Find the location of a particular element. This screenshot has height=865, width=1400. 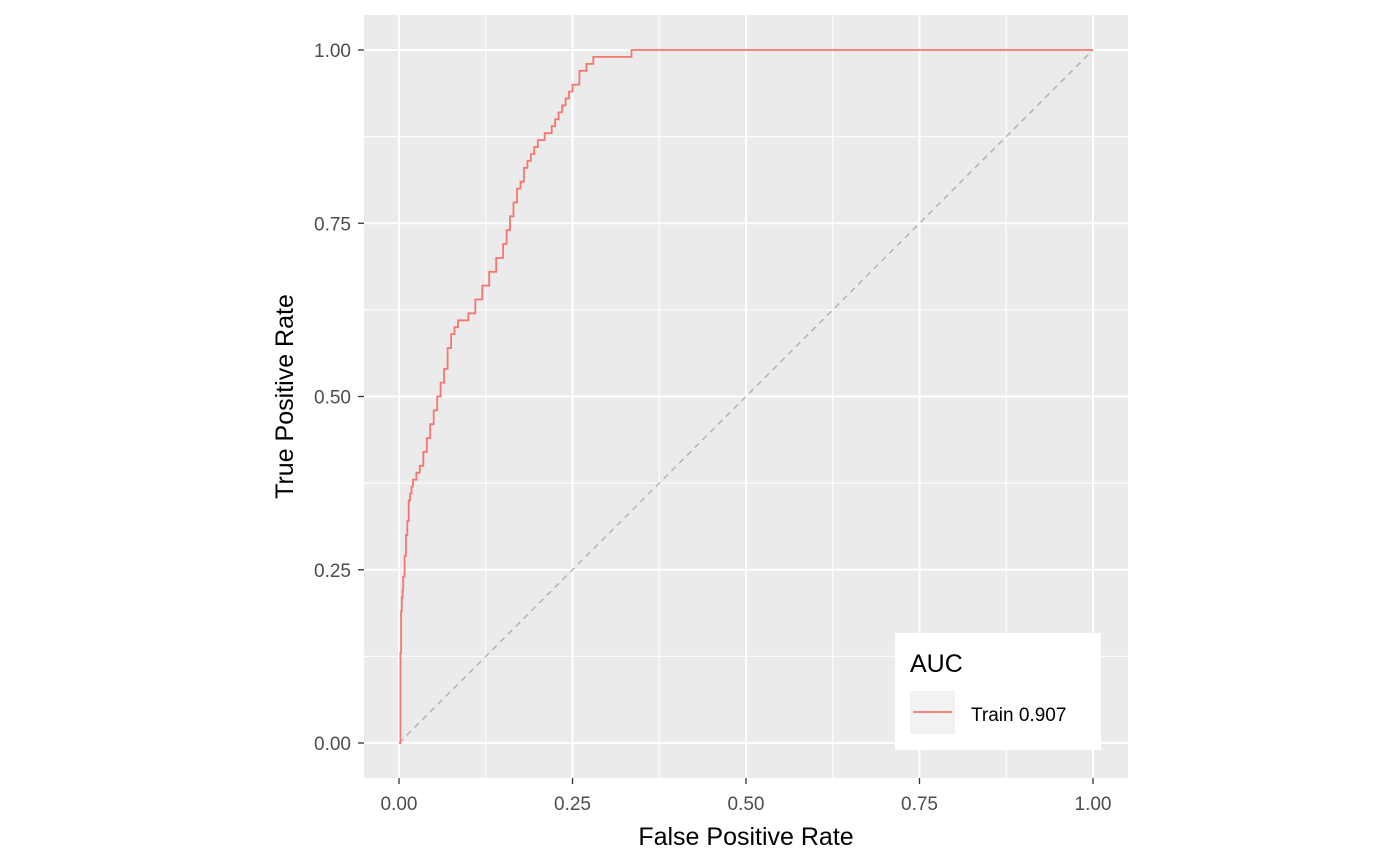

x-axis-tick-labels: 0.00 0.25 0.50 0.75 1.00 is located at coordinates (746, 804).